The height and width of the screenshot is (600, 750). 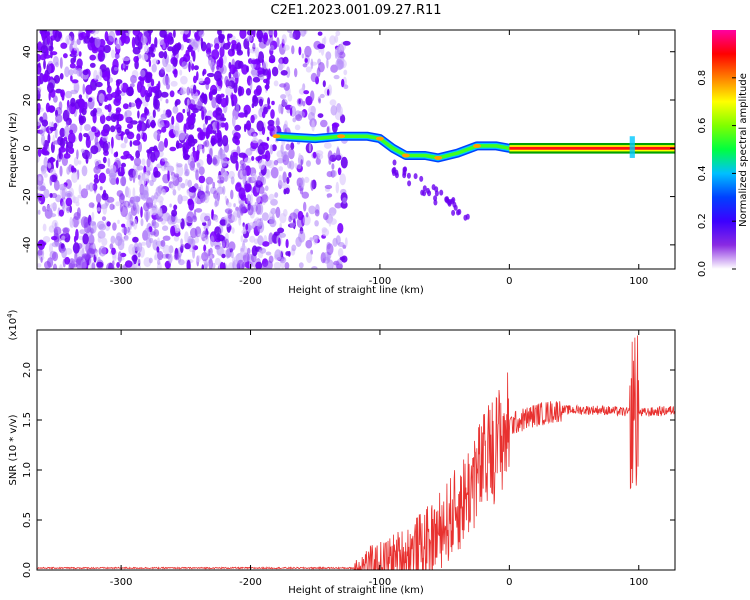 What do you see at coordinates (27, 420) in the screenshot?
I see `snr-y-tick-label: 1.5` at bounding box center [27, 420].